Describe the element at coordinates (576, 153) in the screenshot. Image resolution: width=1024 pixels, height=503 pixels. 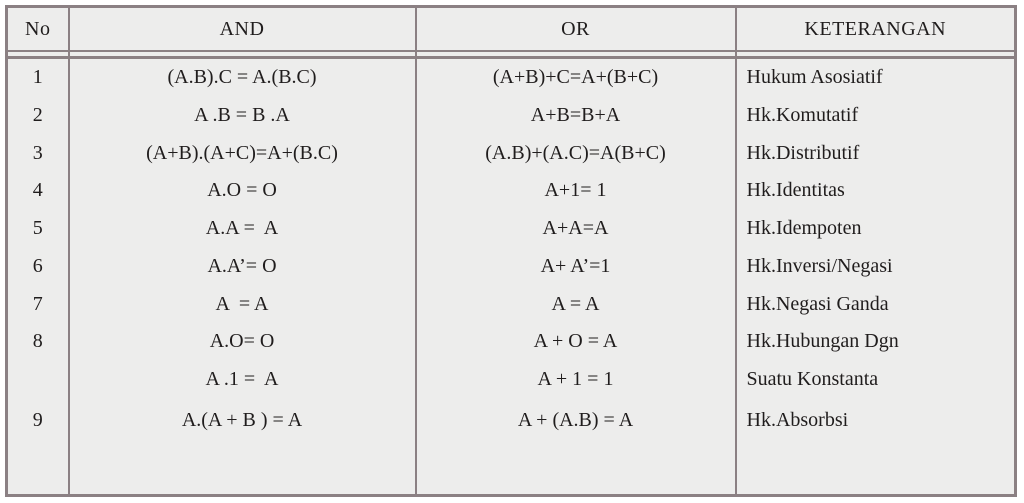
I see `cell-or: (A.B)+(A.C)=A(B+C)` at that location.